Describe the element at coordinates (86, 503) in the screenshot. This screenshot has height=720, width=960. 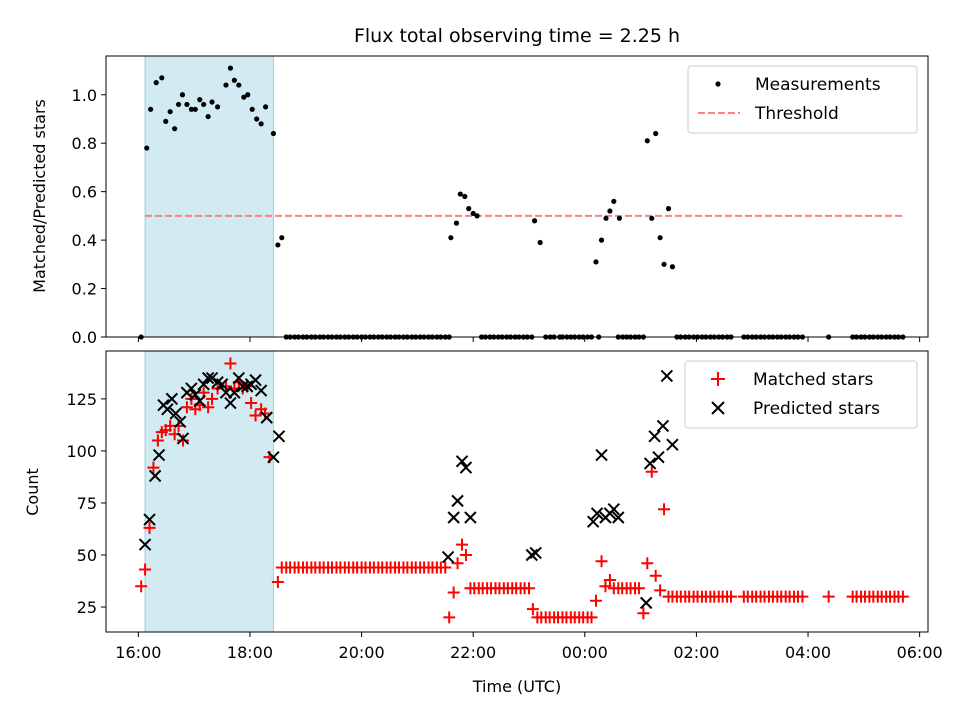
I see `bottom-y-ticks: 25 50 75 100 125` at that location.